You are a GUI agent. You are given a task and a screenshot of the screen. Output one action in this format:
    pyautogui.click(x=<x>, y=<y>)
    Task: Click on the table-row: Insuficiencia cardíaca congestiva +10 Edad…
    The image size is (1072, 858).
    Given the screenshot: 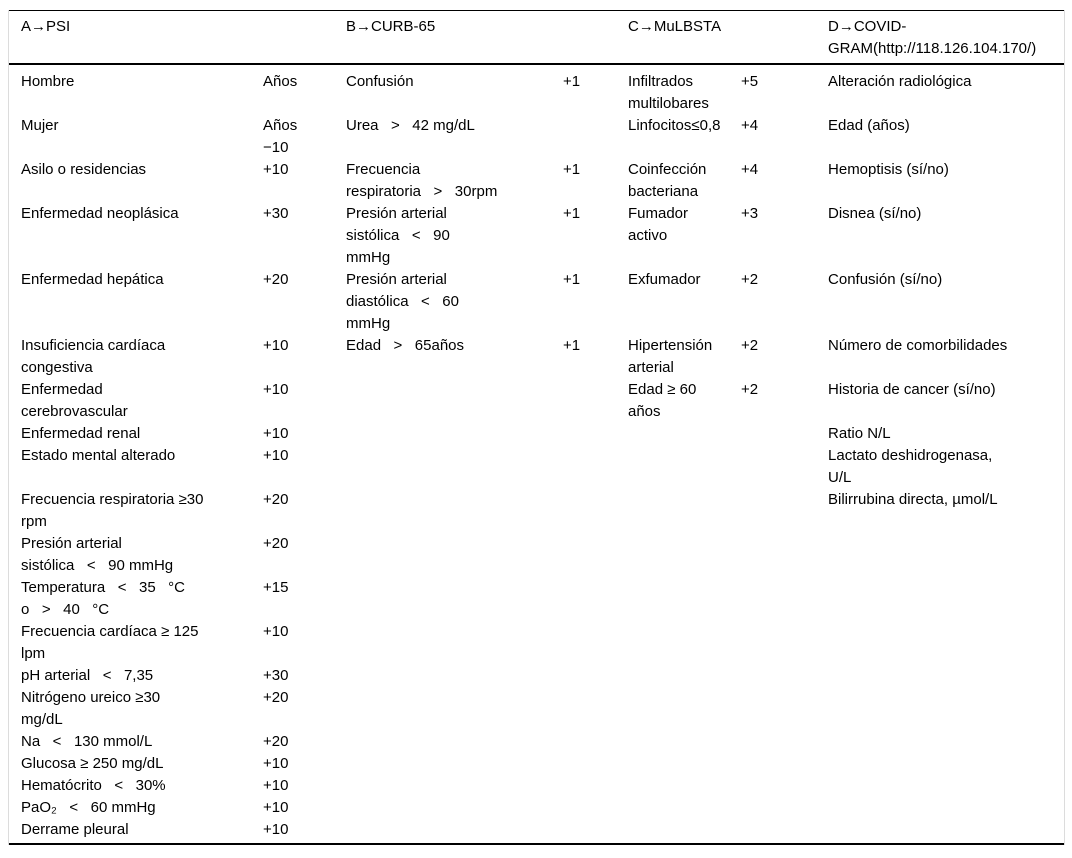 What is the action you would take?
    pyautogui.click(x=536, y=357)
    